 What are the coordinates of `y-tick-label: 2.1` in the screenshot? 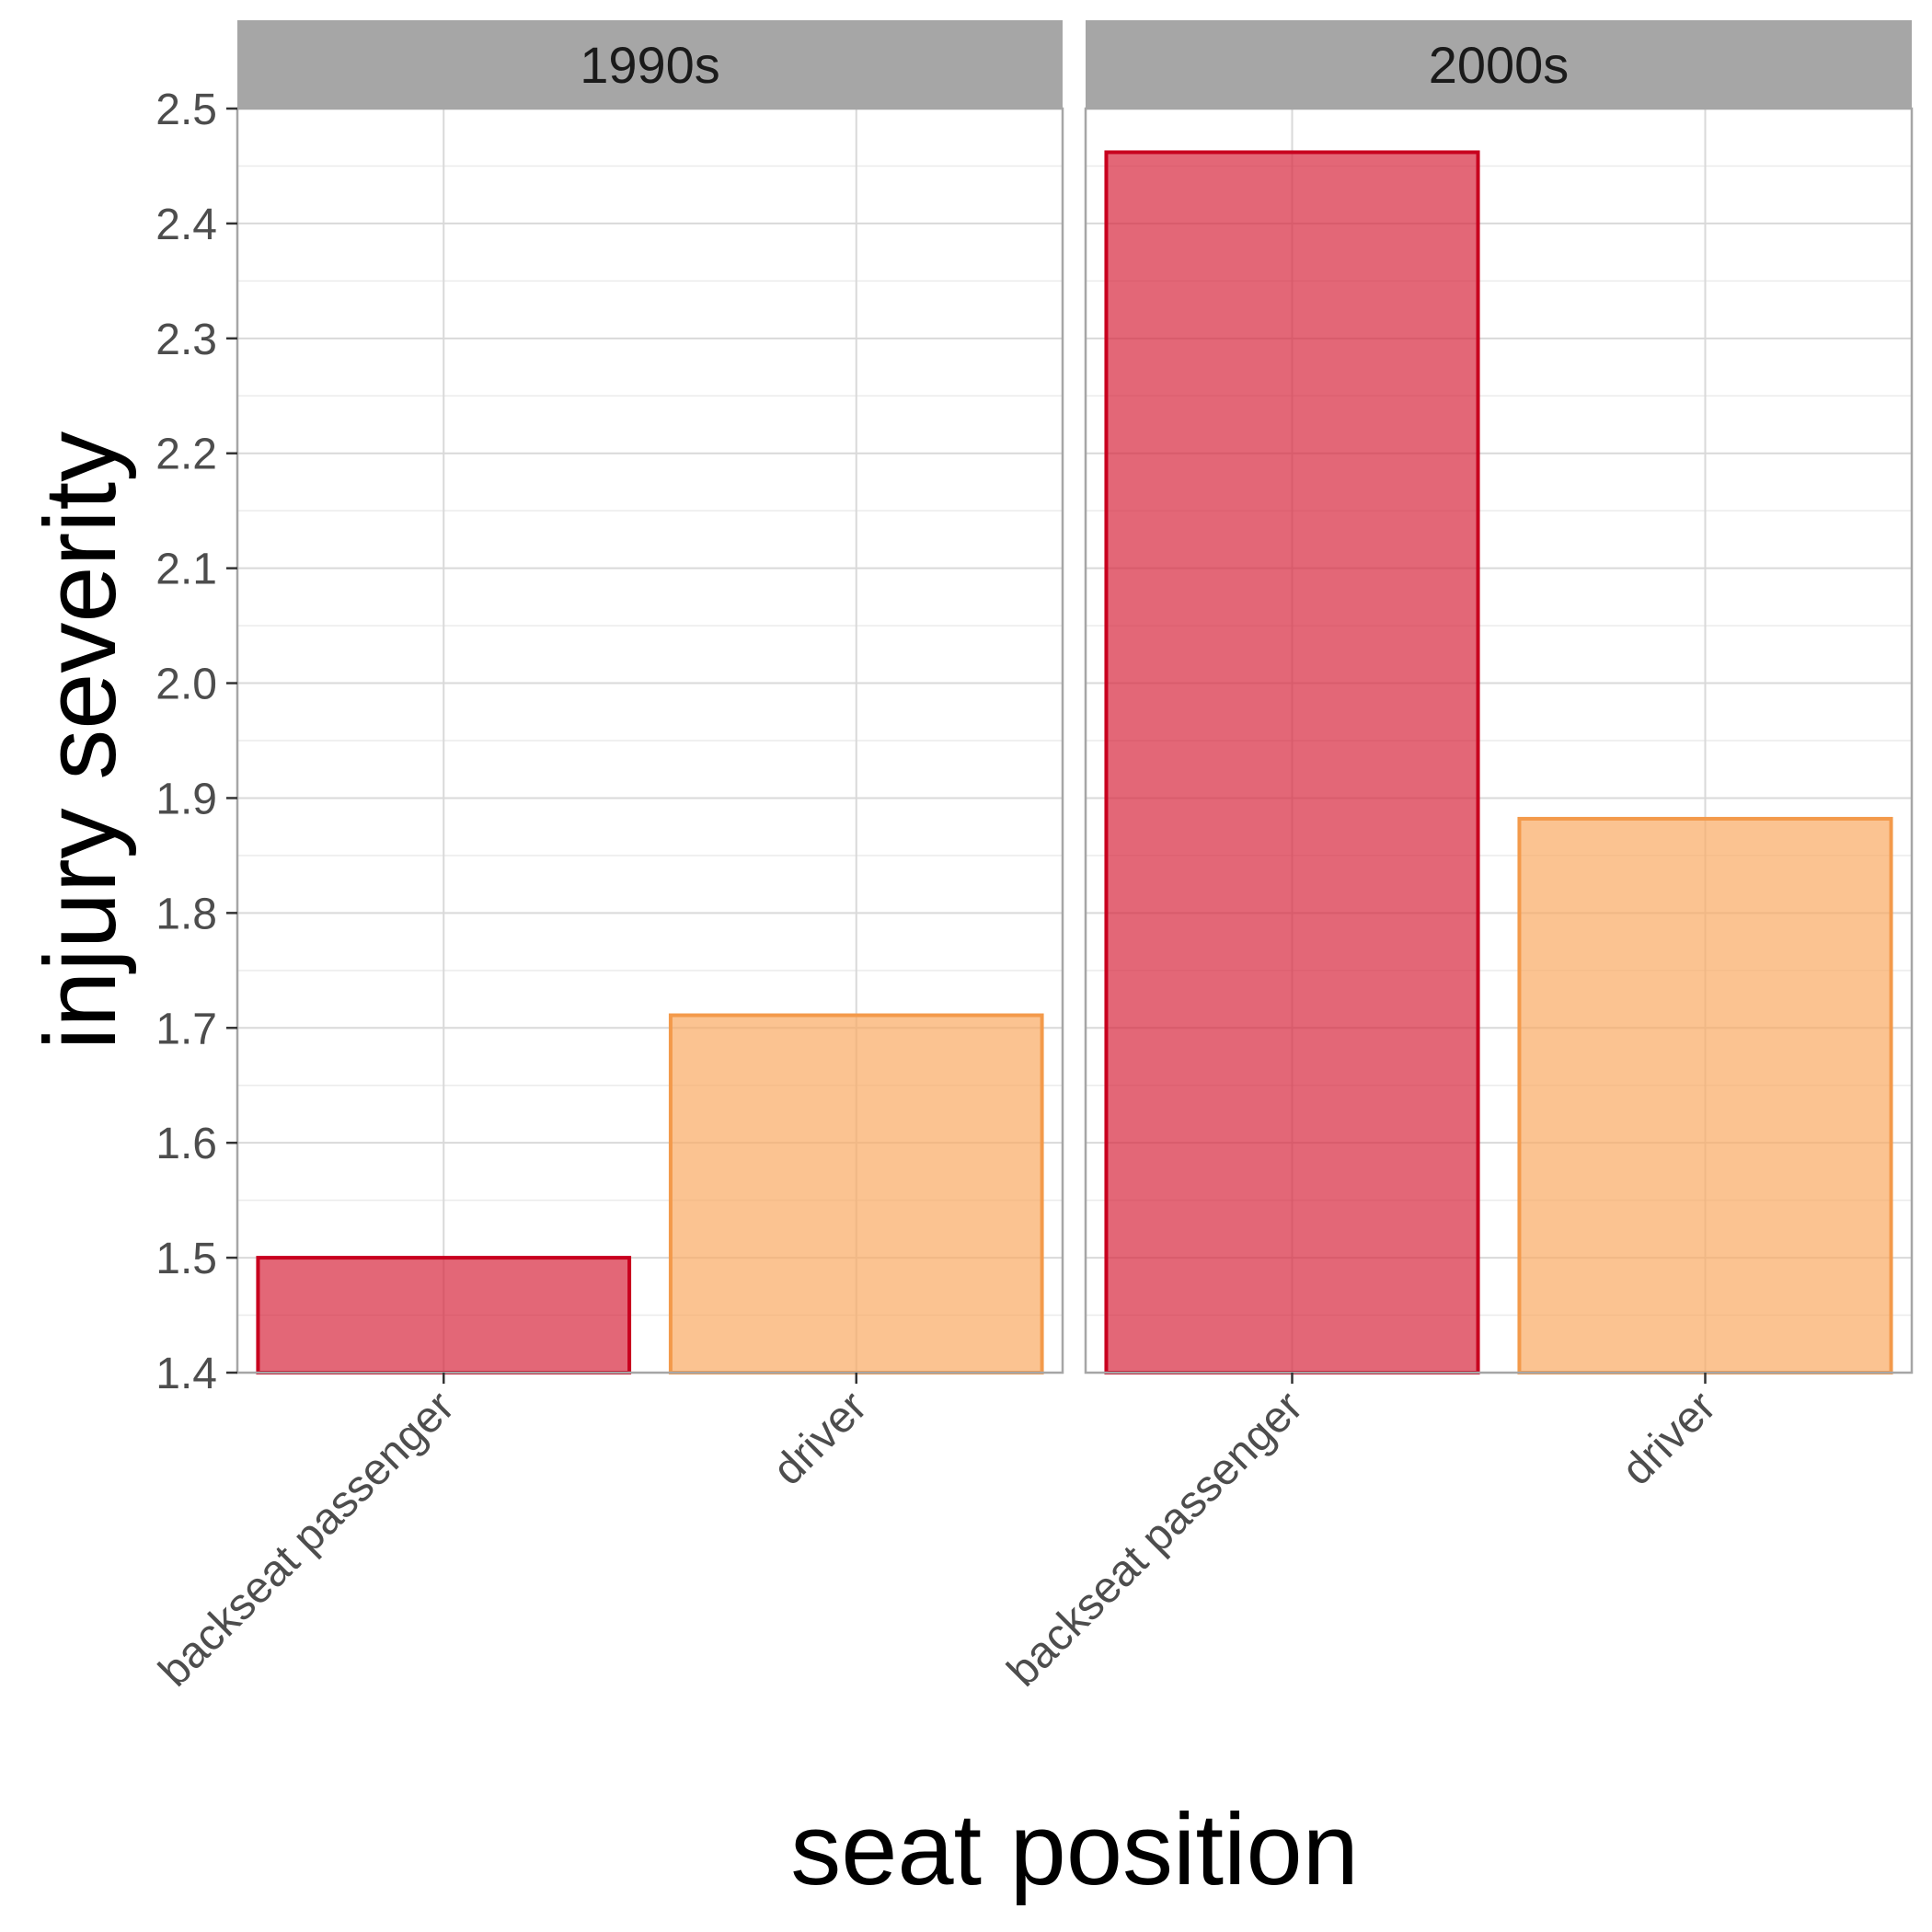 It's located at (186, 570).